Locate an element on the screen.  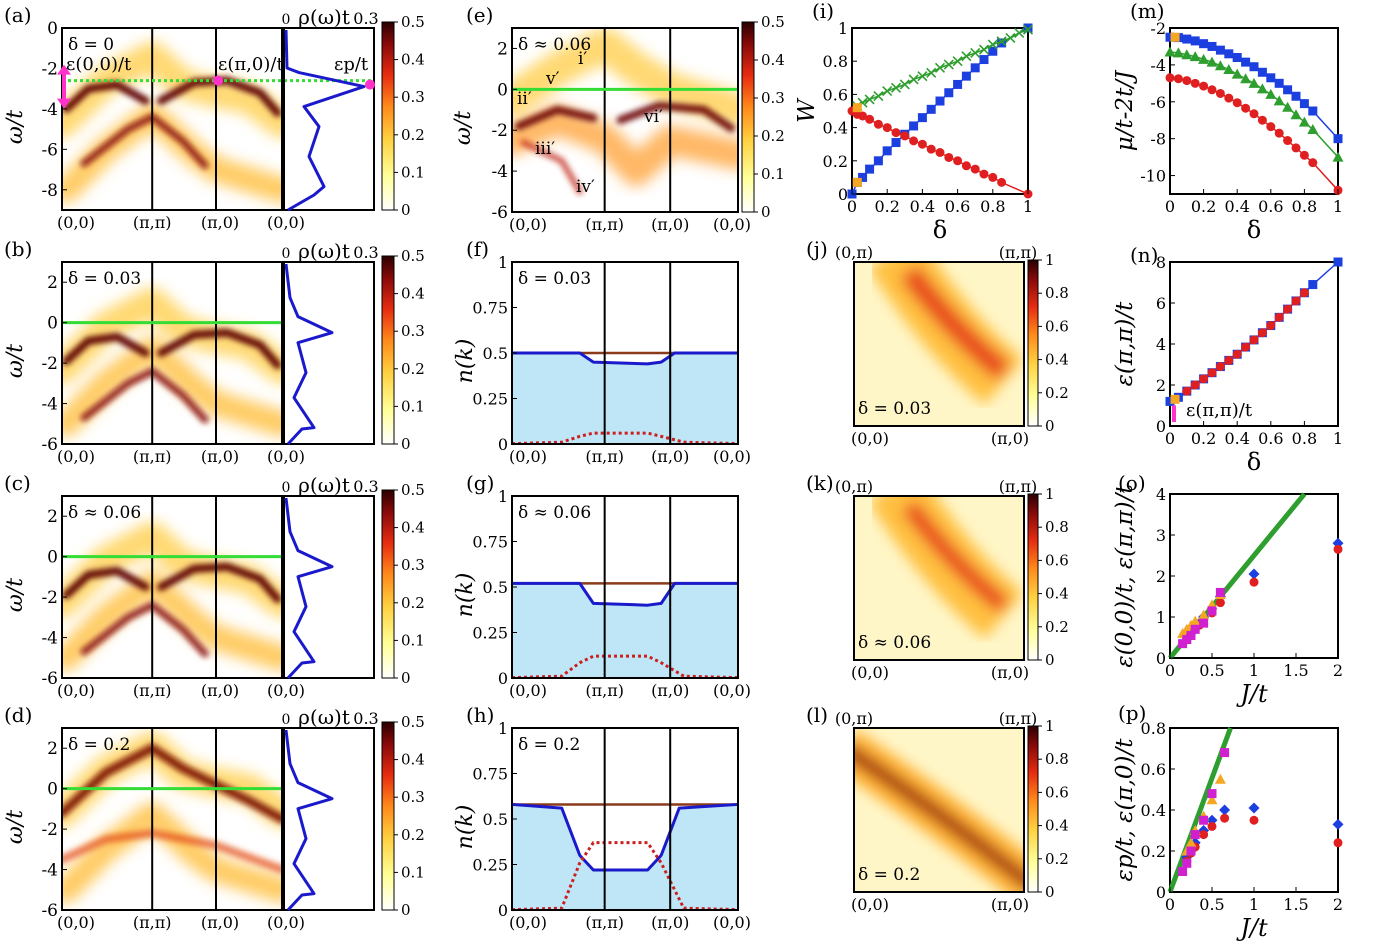
panel-label: (g) is located at coordinates (480, 483).